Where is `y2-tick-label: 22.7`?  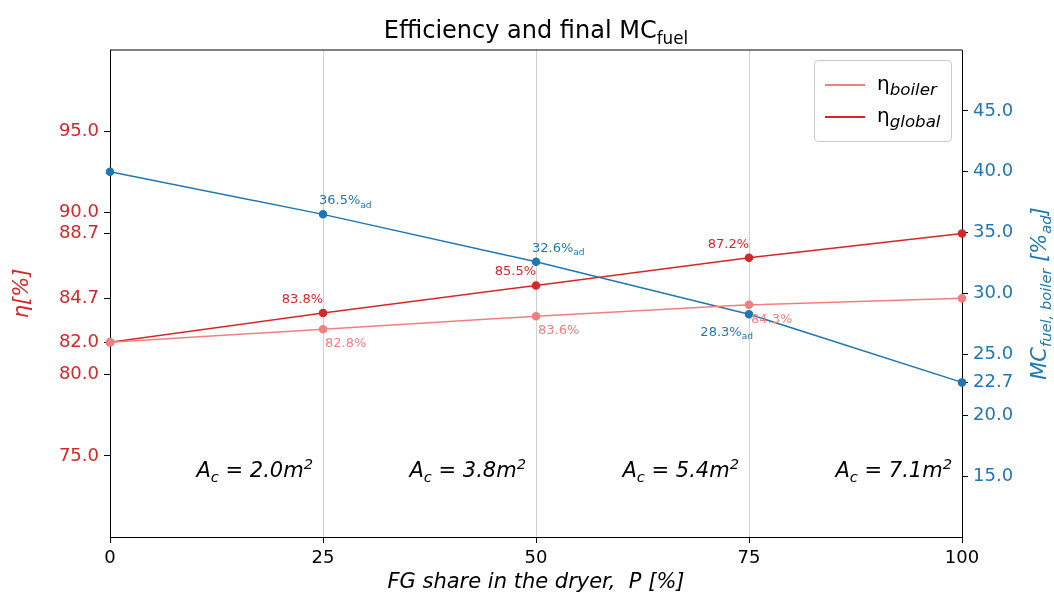
y2-tick-label: 22.7 is located at coordinates (993, 381).